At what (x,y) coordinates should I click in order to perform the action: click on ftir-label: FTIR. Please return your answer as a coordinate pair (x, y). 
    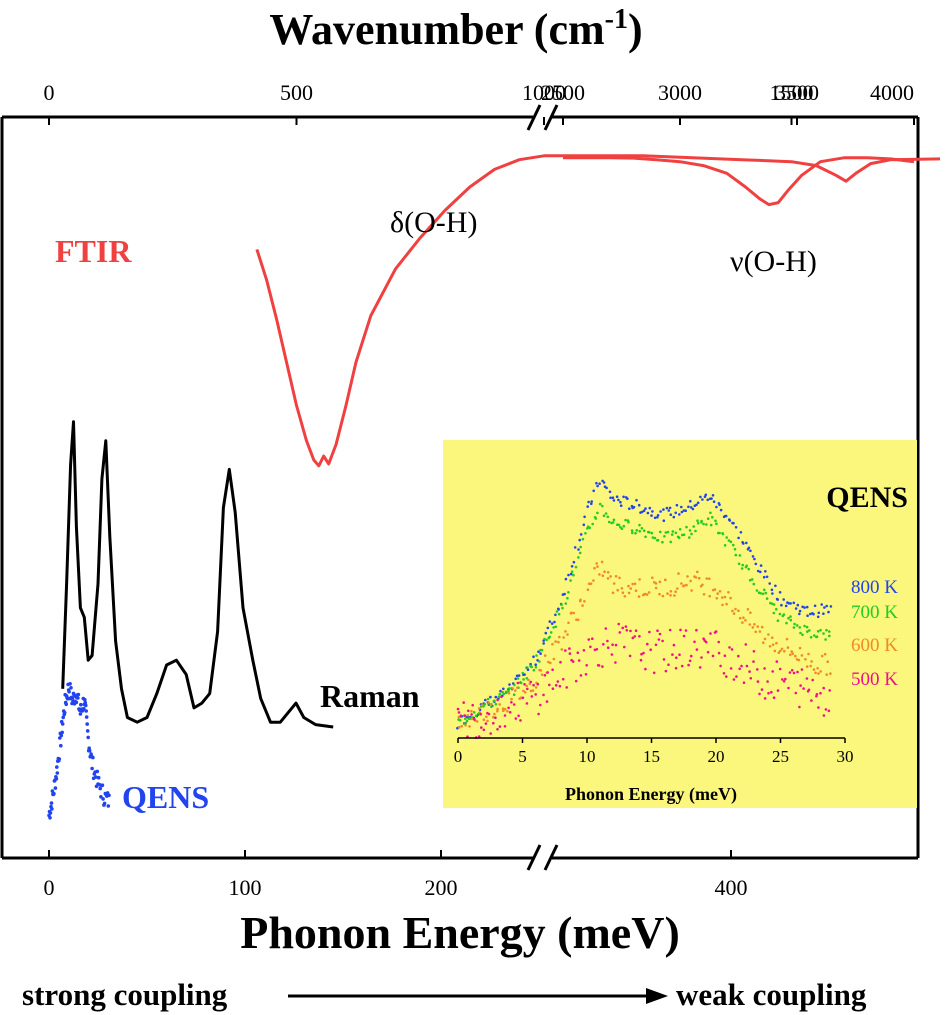
    Looking at the image, I should click on (93, 251).